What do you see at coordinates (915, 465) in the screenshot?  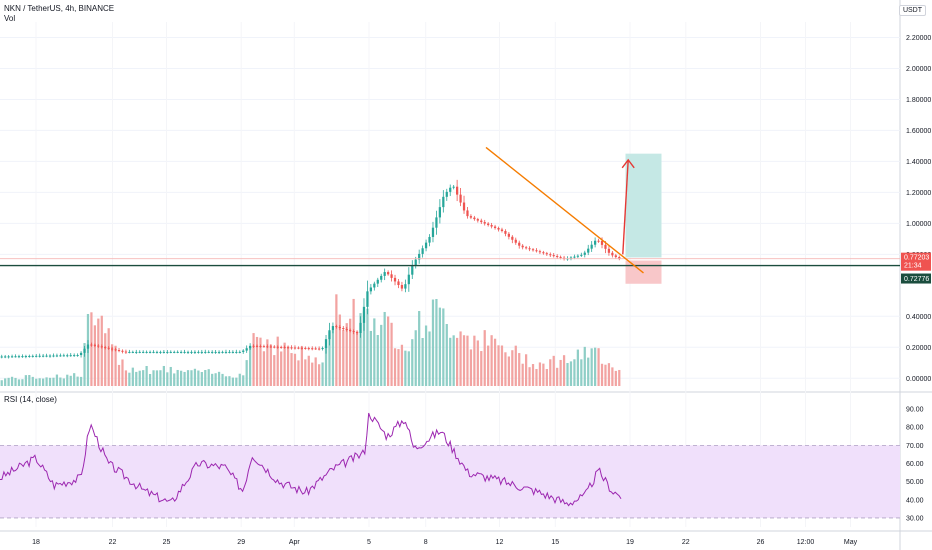 I see `rsi-axis: 90.00 80.00 70.00 60.00 50.00 40.00 30.00` at bounding box center [915, 465].